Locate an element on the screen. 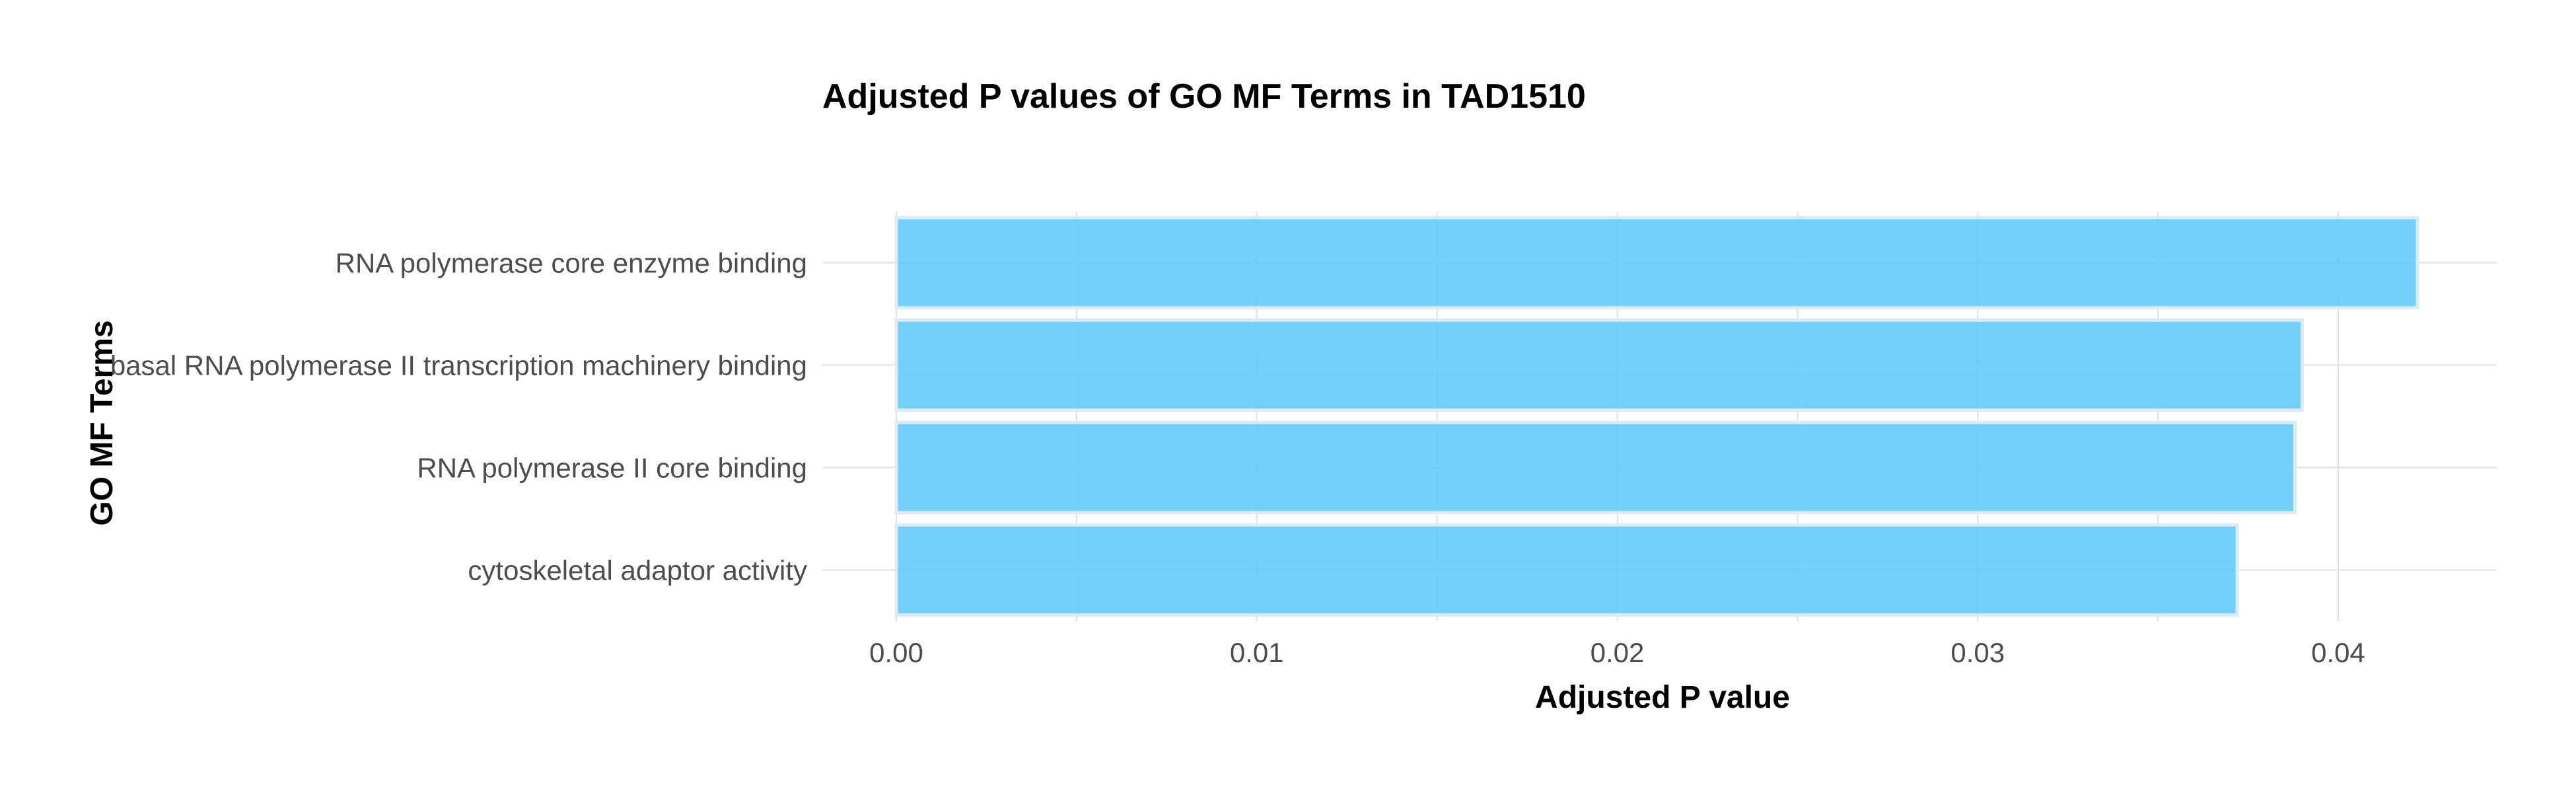 The height and width of the screenshot is (793, 2576). x-tick-label: 0.03 is located at coordinates (1978, 652).